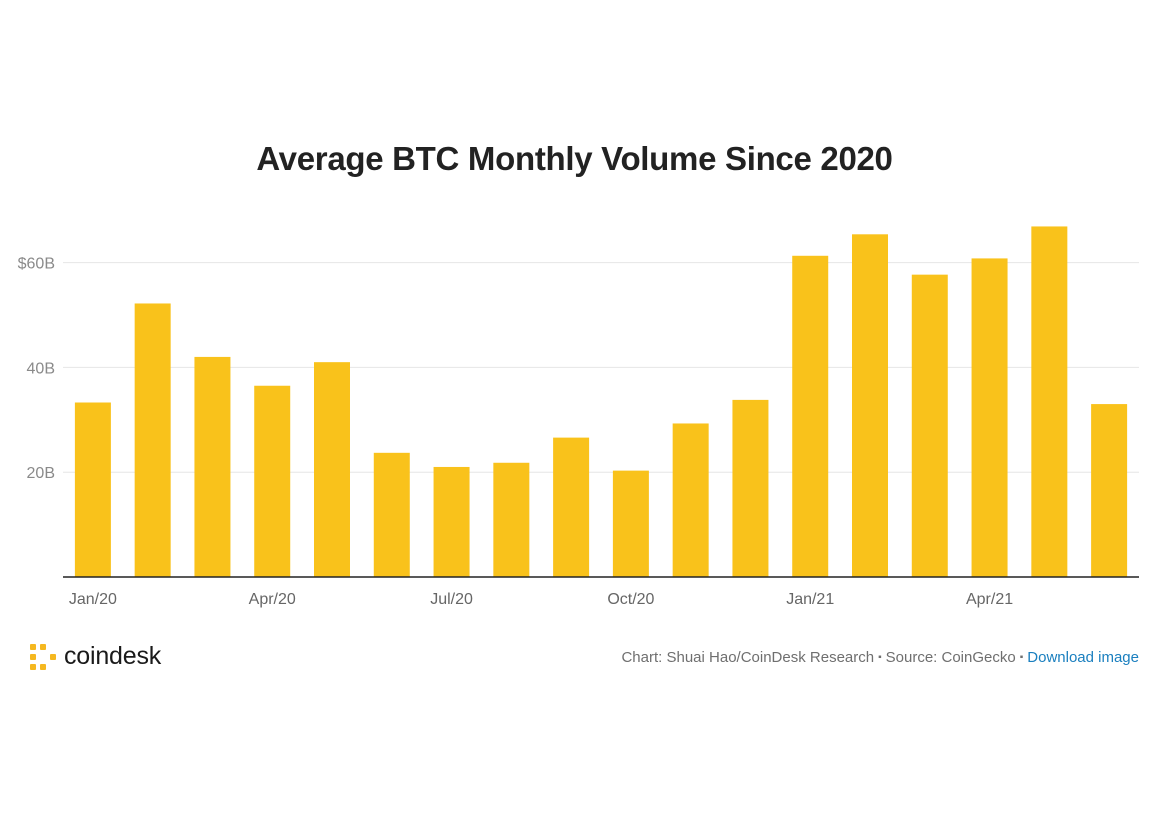  I want to click on bar-May/21, so click(1049, 401).